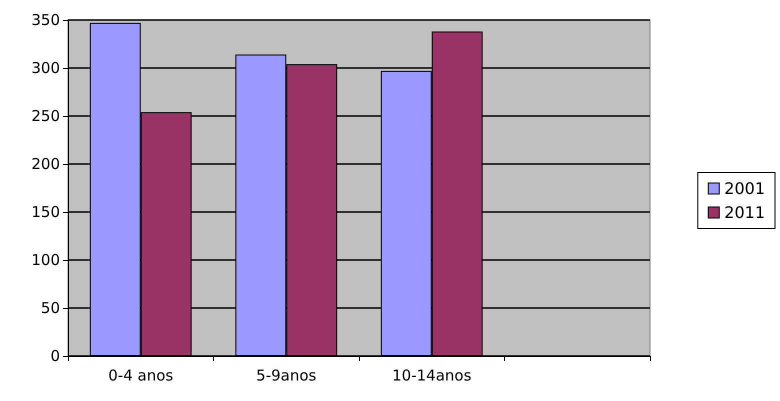 The height and width of the screenshot is (401, 780). What do you see at coordinates (744, 188) in the screenshot?
I see `legend-label: 2001` at bounding box center [744, 188].